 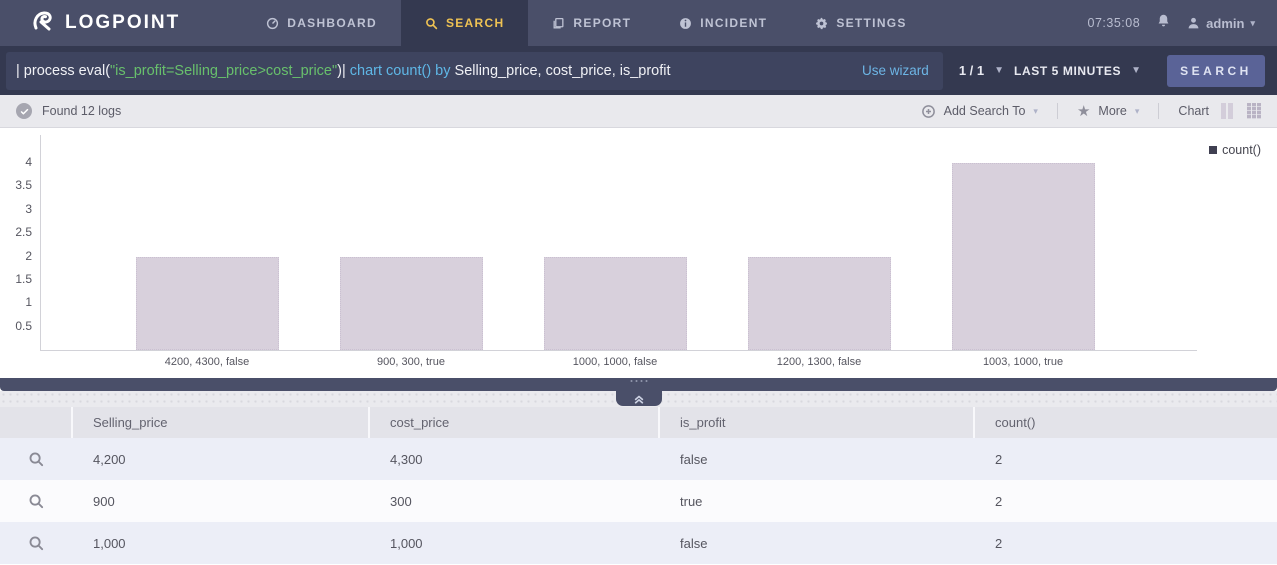 I want to click on table-row: 900 300 true 2, so click(x=638, y=501).